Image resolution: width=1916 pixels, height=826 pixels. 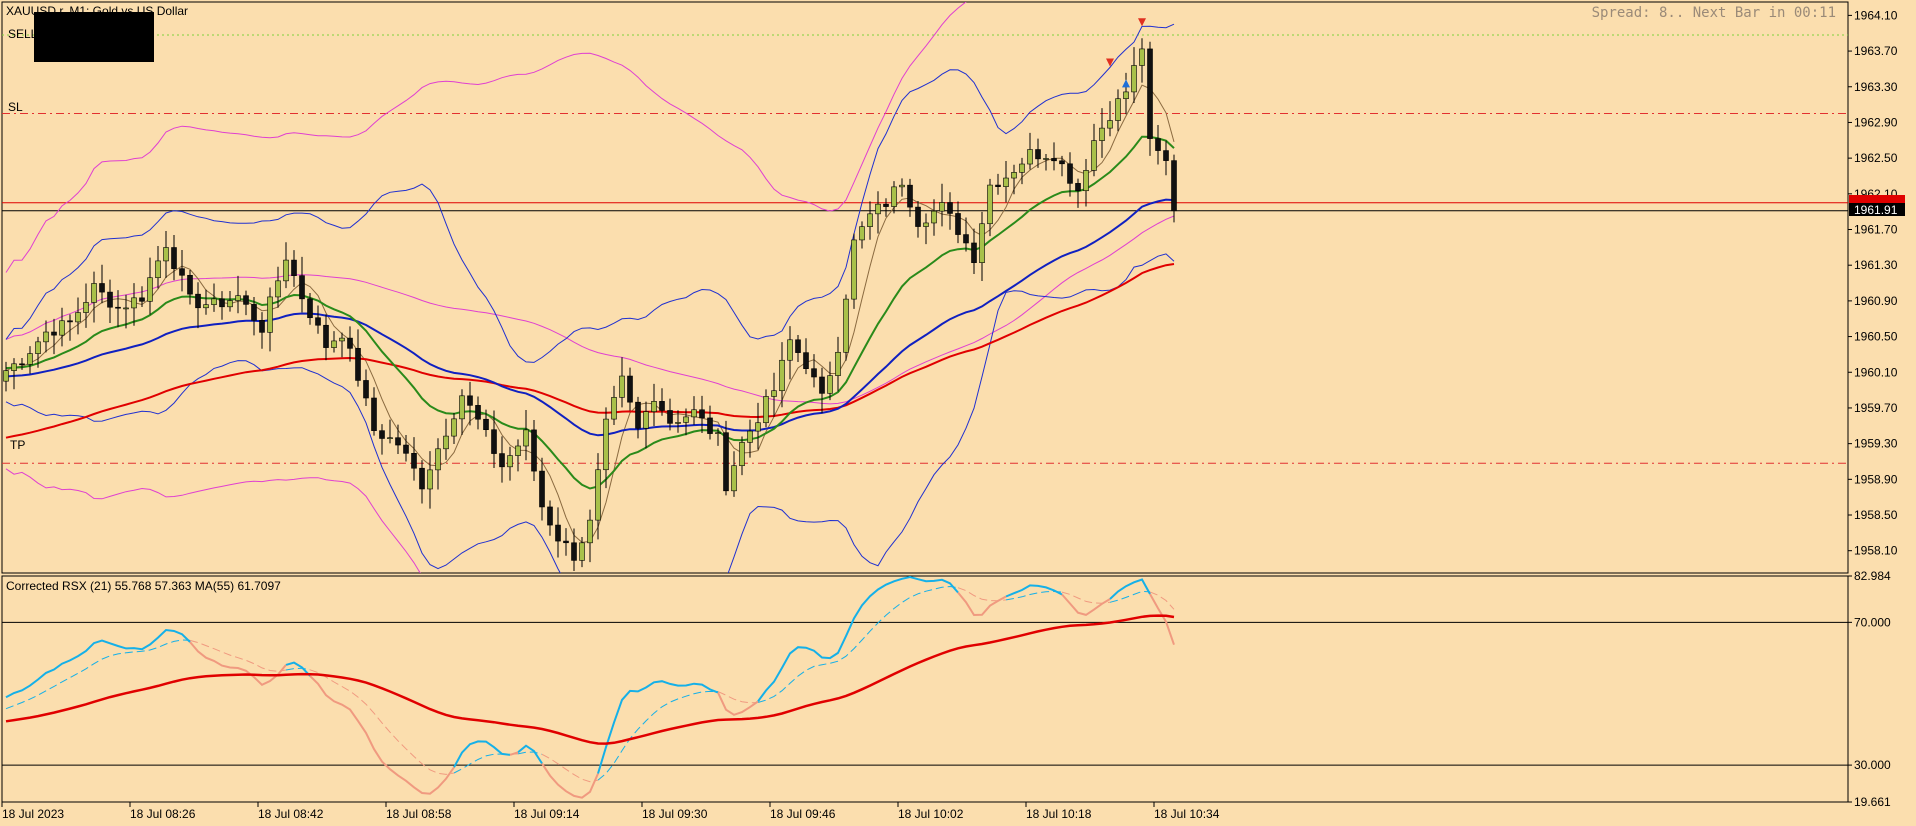 I want to click on buy-arrow-icon, so click(x=1126, y=83).